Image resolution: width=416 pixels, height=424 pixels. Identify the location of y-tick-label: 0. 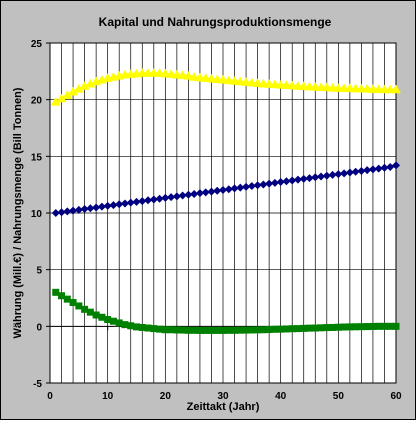
(39, 327).